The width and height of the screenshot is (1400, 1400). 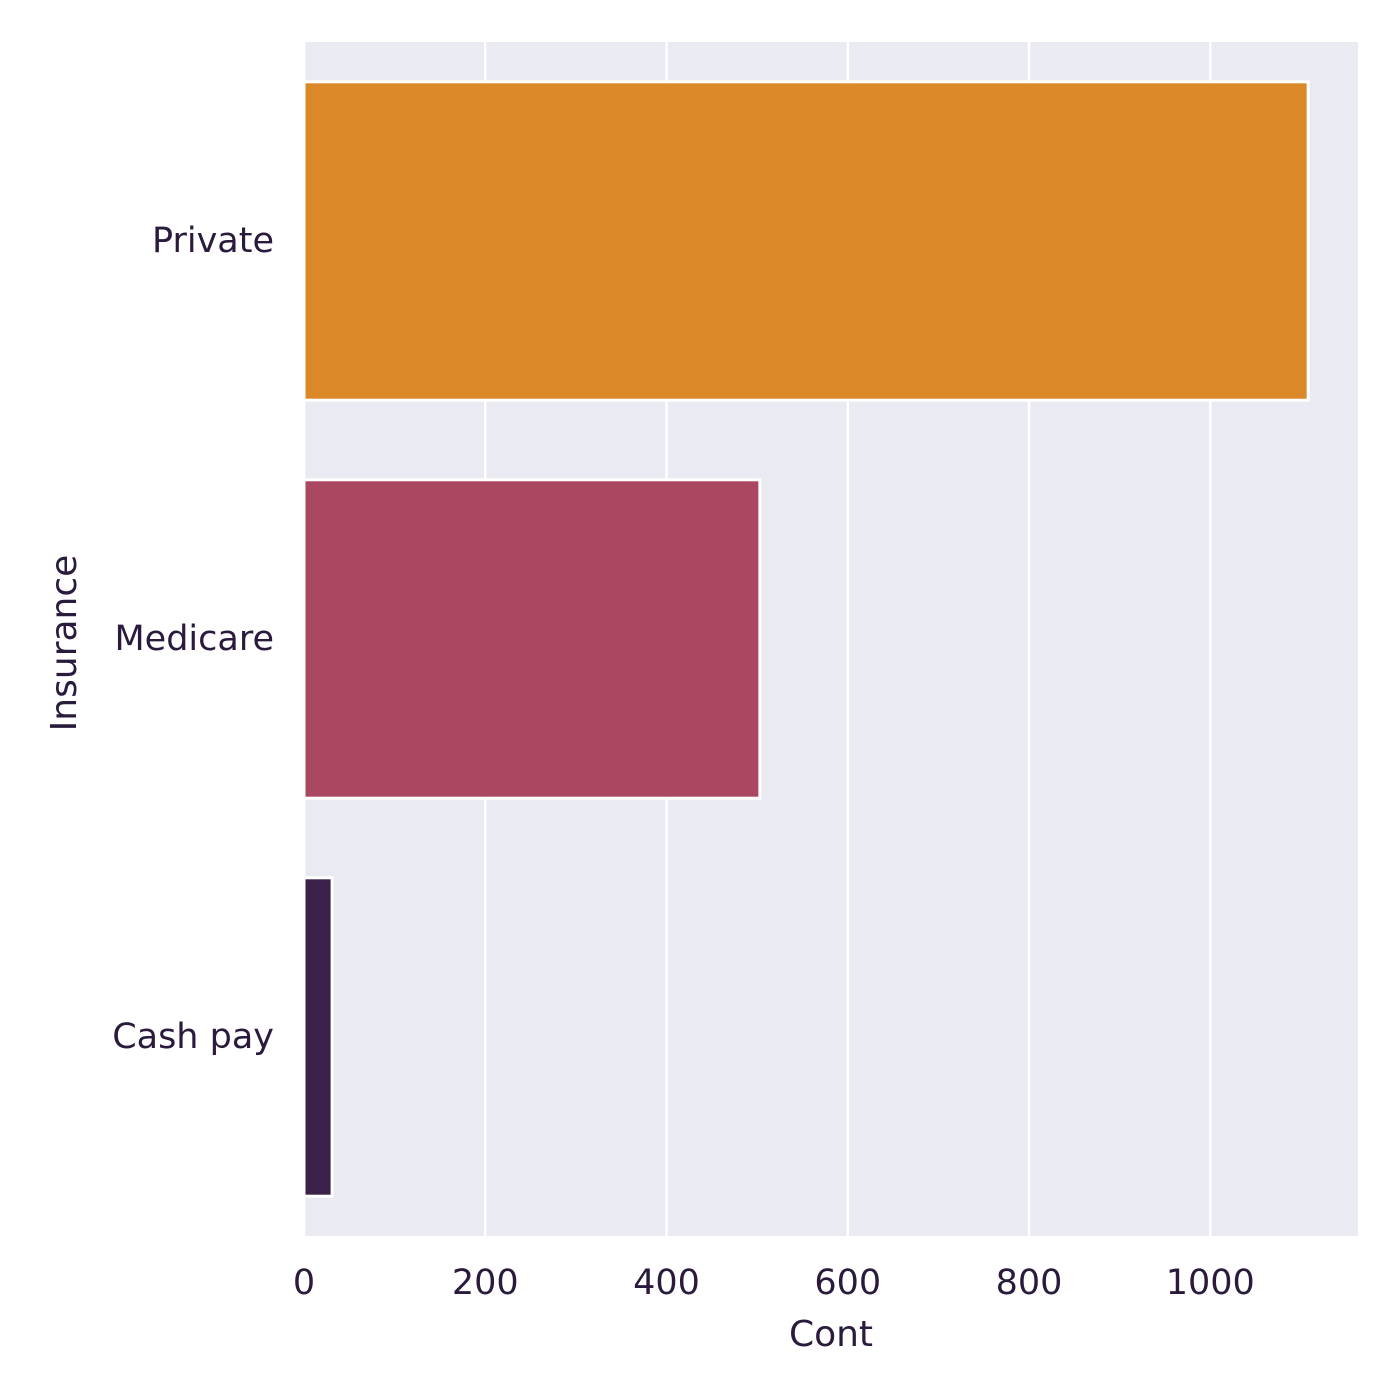 What do you see at coordinates (774, 1283) in the screenshot?
I see `x-axis-ticks: 0 200 400 600 800 1000` at bounding box center [774, 1283].